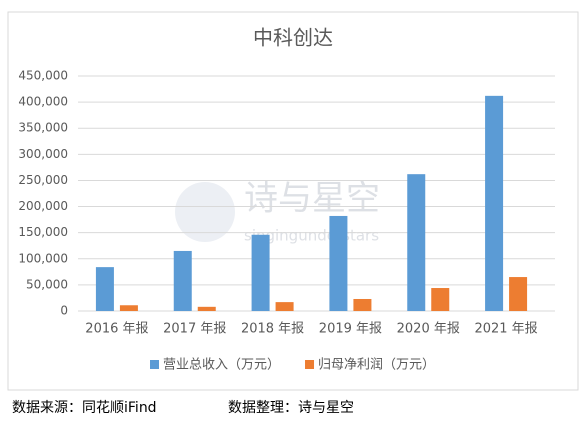  What do you see at coordinates (64, 311) in the screenshot?
I see `y-tick-label: 0` at bounding box center [64, 311].